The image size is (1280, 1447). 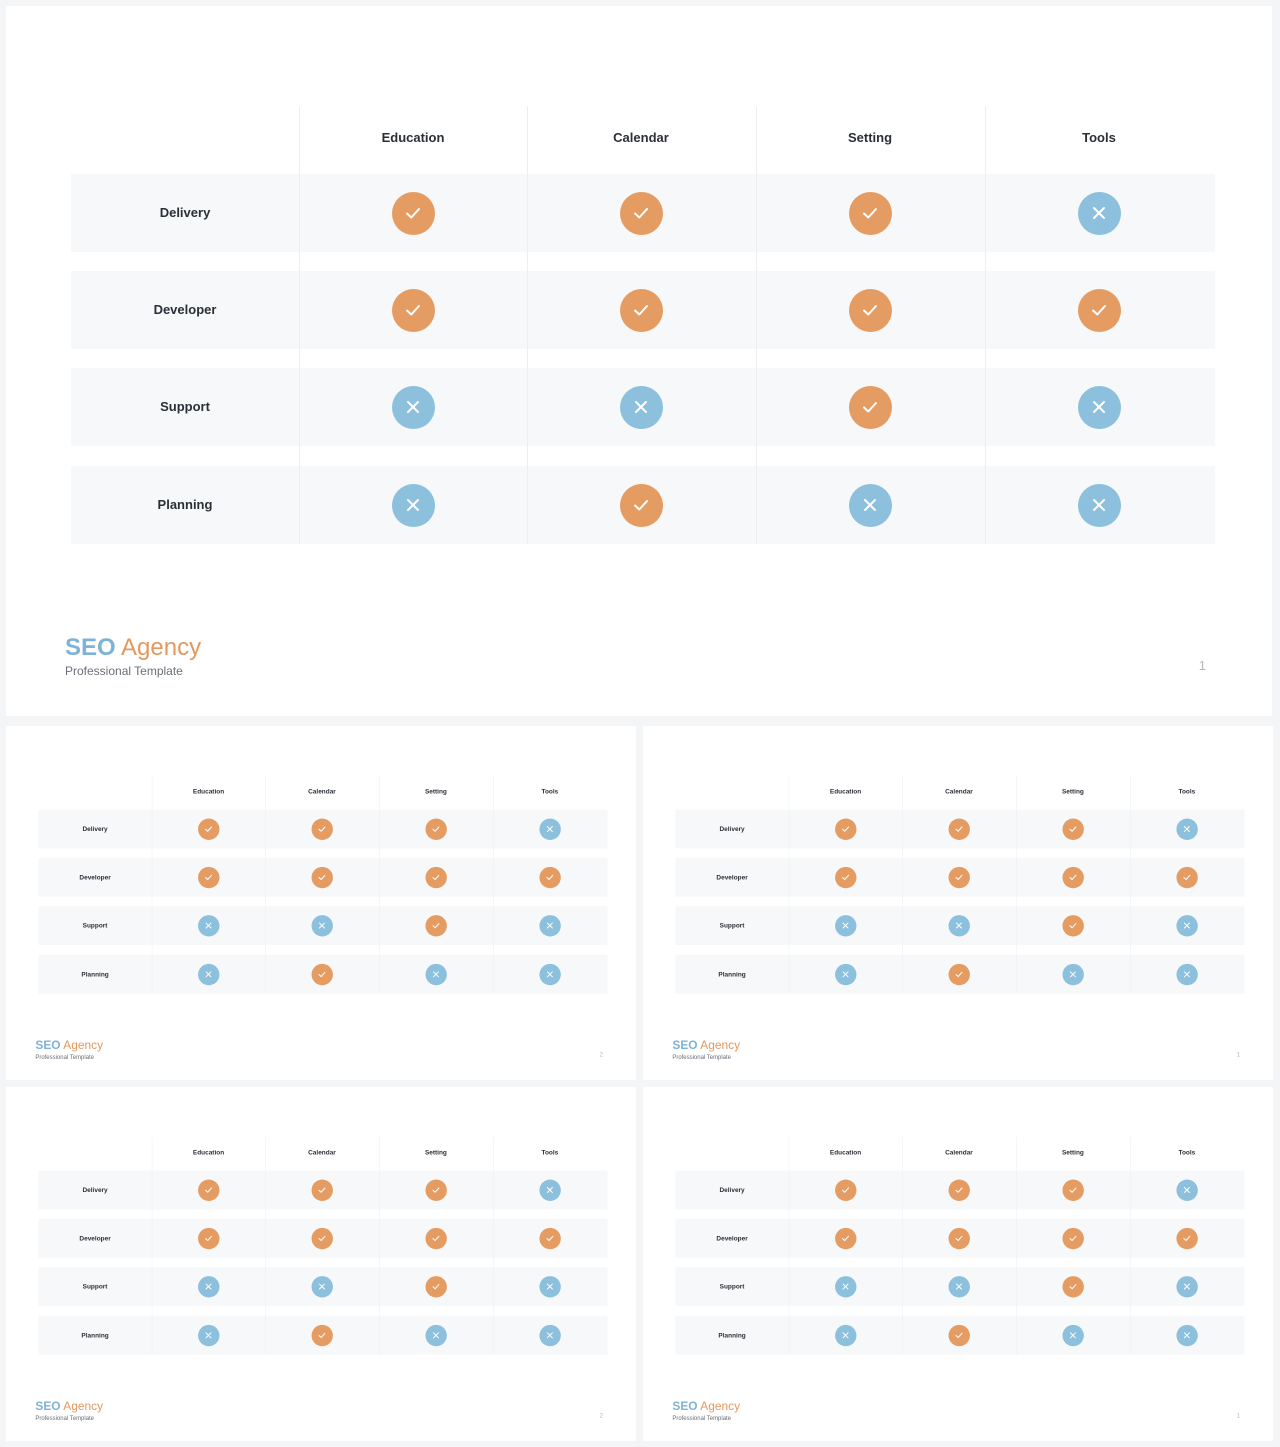 What do you see at coordinates (322, 1152) in the screenshot?
I see `column-header: Calendar` at bounding box center [322, 1152].